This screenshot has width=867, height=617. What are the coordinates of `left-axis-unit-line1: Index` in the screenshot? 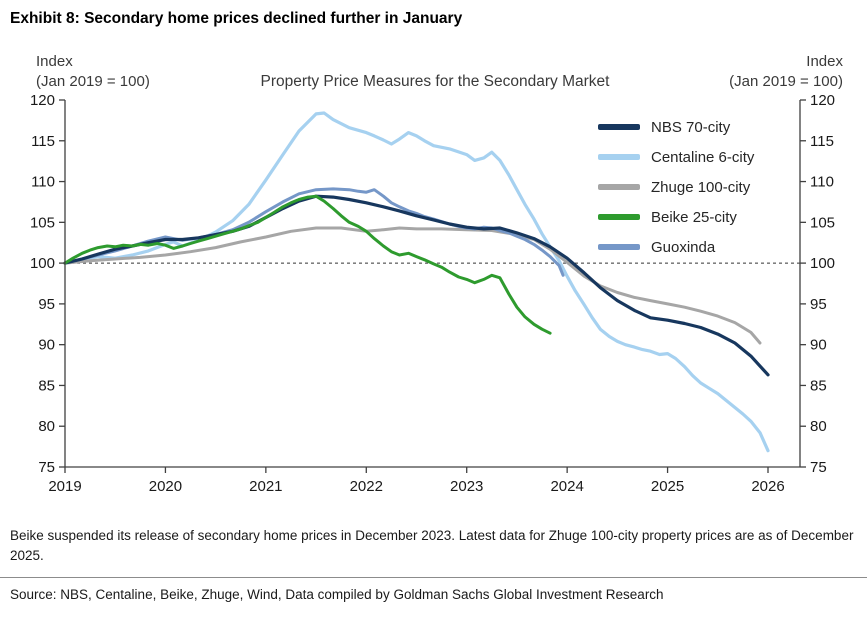 It's located at (54, 61).